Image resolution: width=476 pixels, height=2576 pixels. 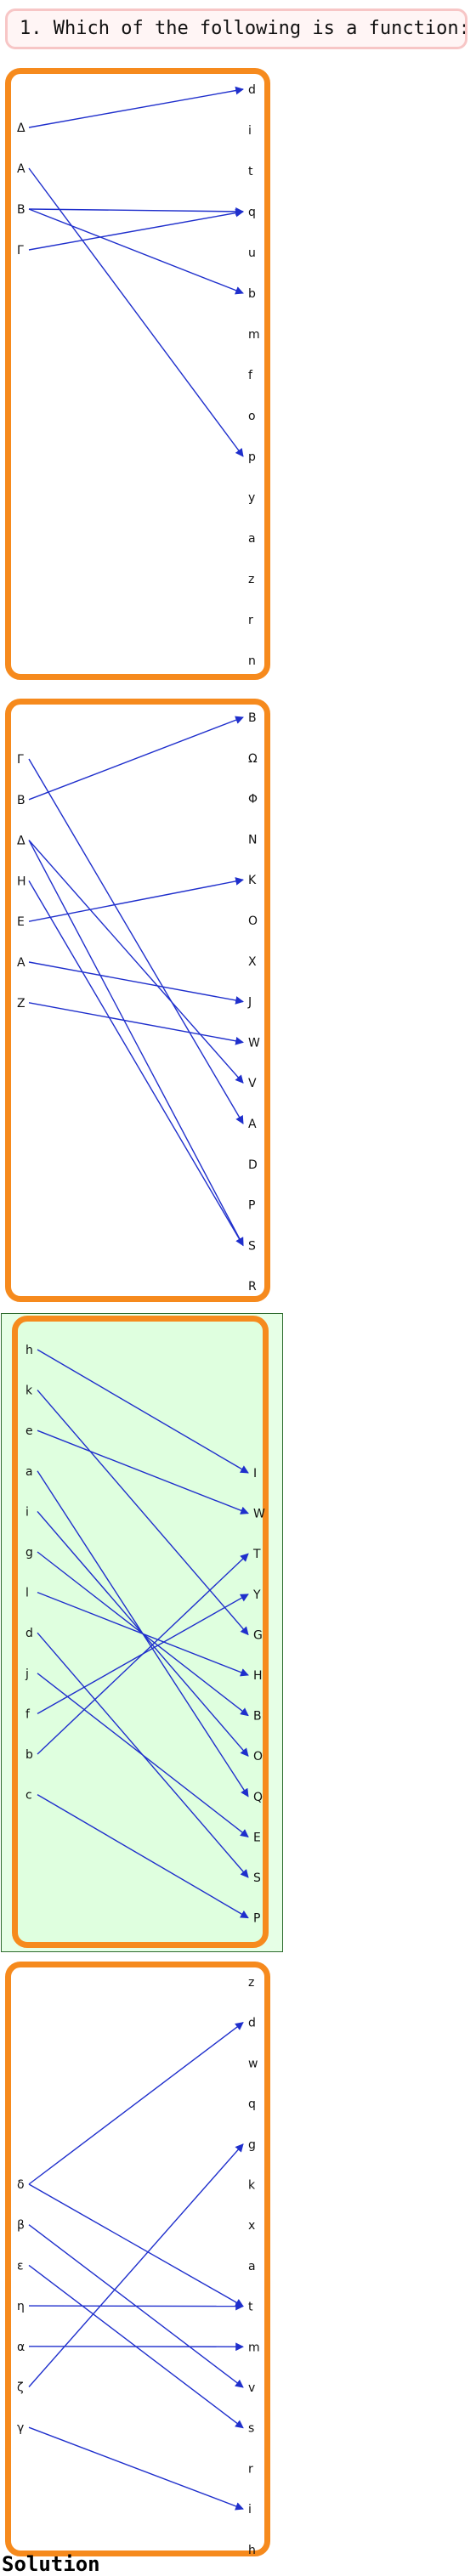 What do you see at coordinates (252, 839) in the screenshot?
I see `codomain-element: Ν` at bounding box center [252, 839].